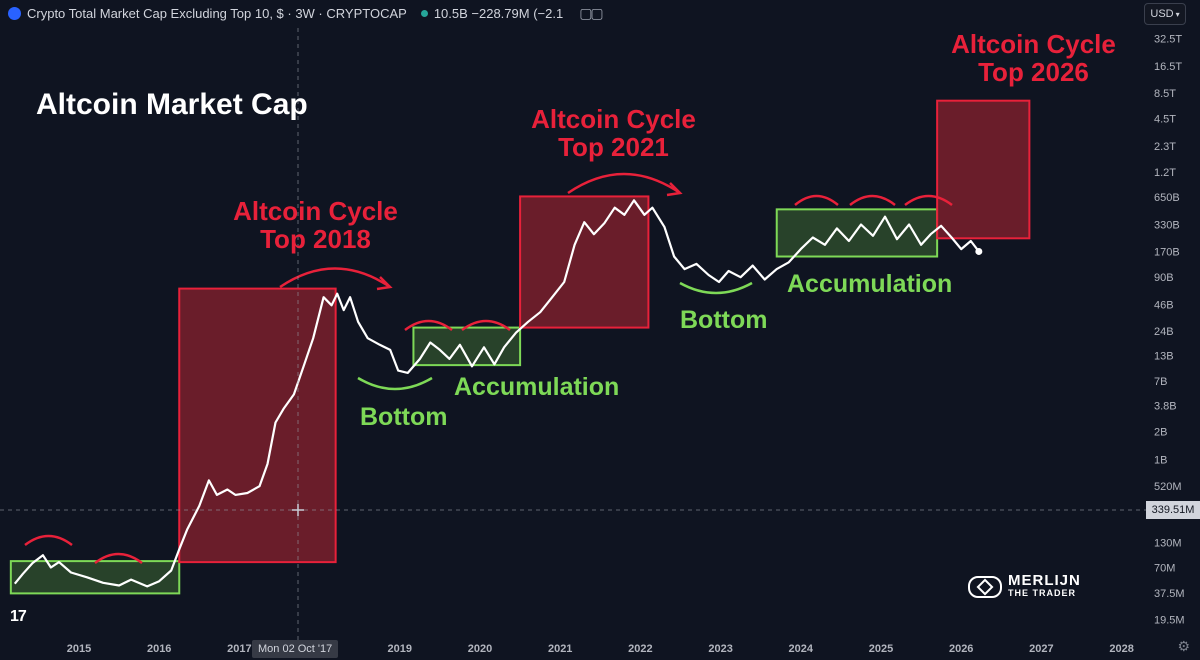 This screenshot has height=660, width=1200. I want to click on y-axis-tick-label: 7B, so click(1160, 382).